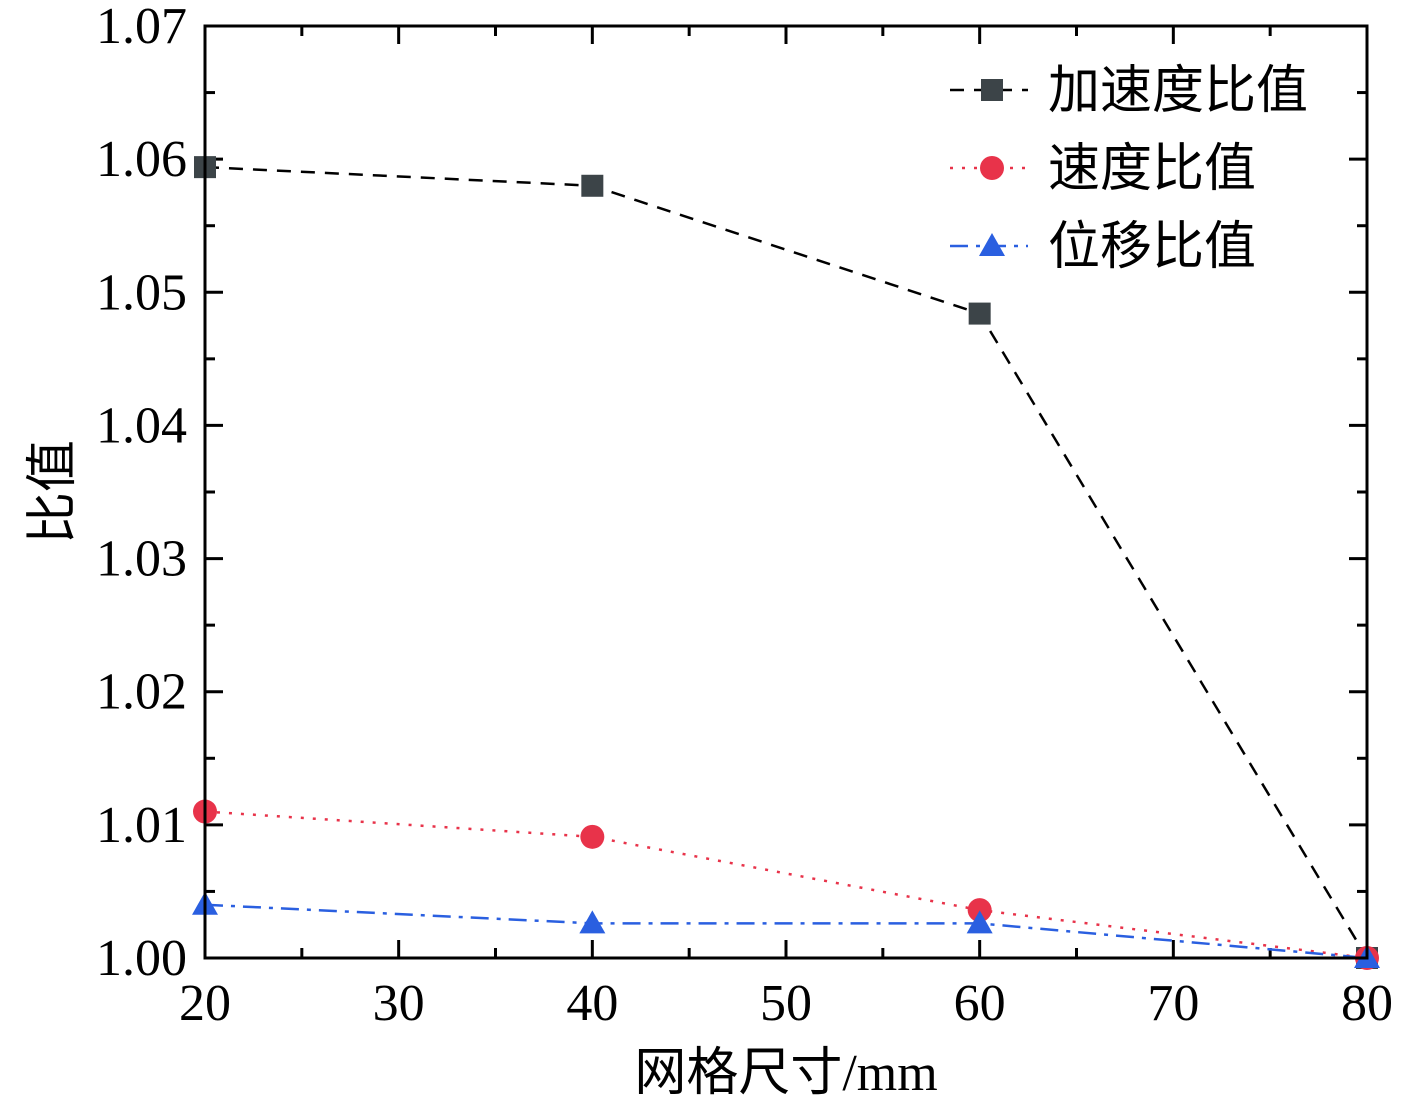 The image size is (1417, 1106). Describe the element at coordinates (399, 1003) in the screenshot. I see `x-tick-label: 30` at that location.